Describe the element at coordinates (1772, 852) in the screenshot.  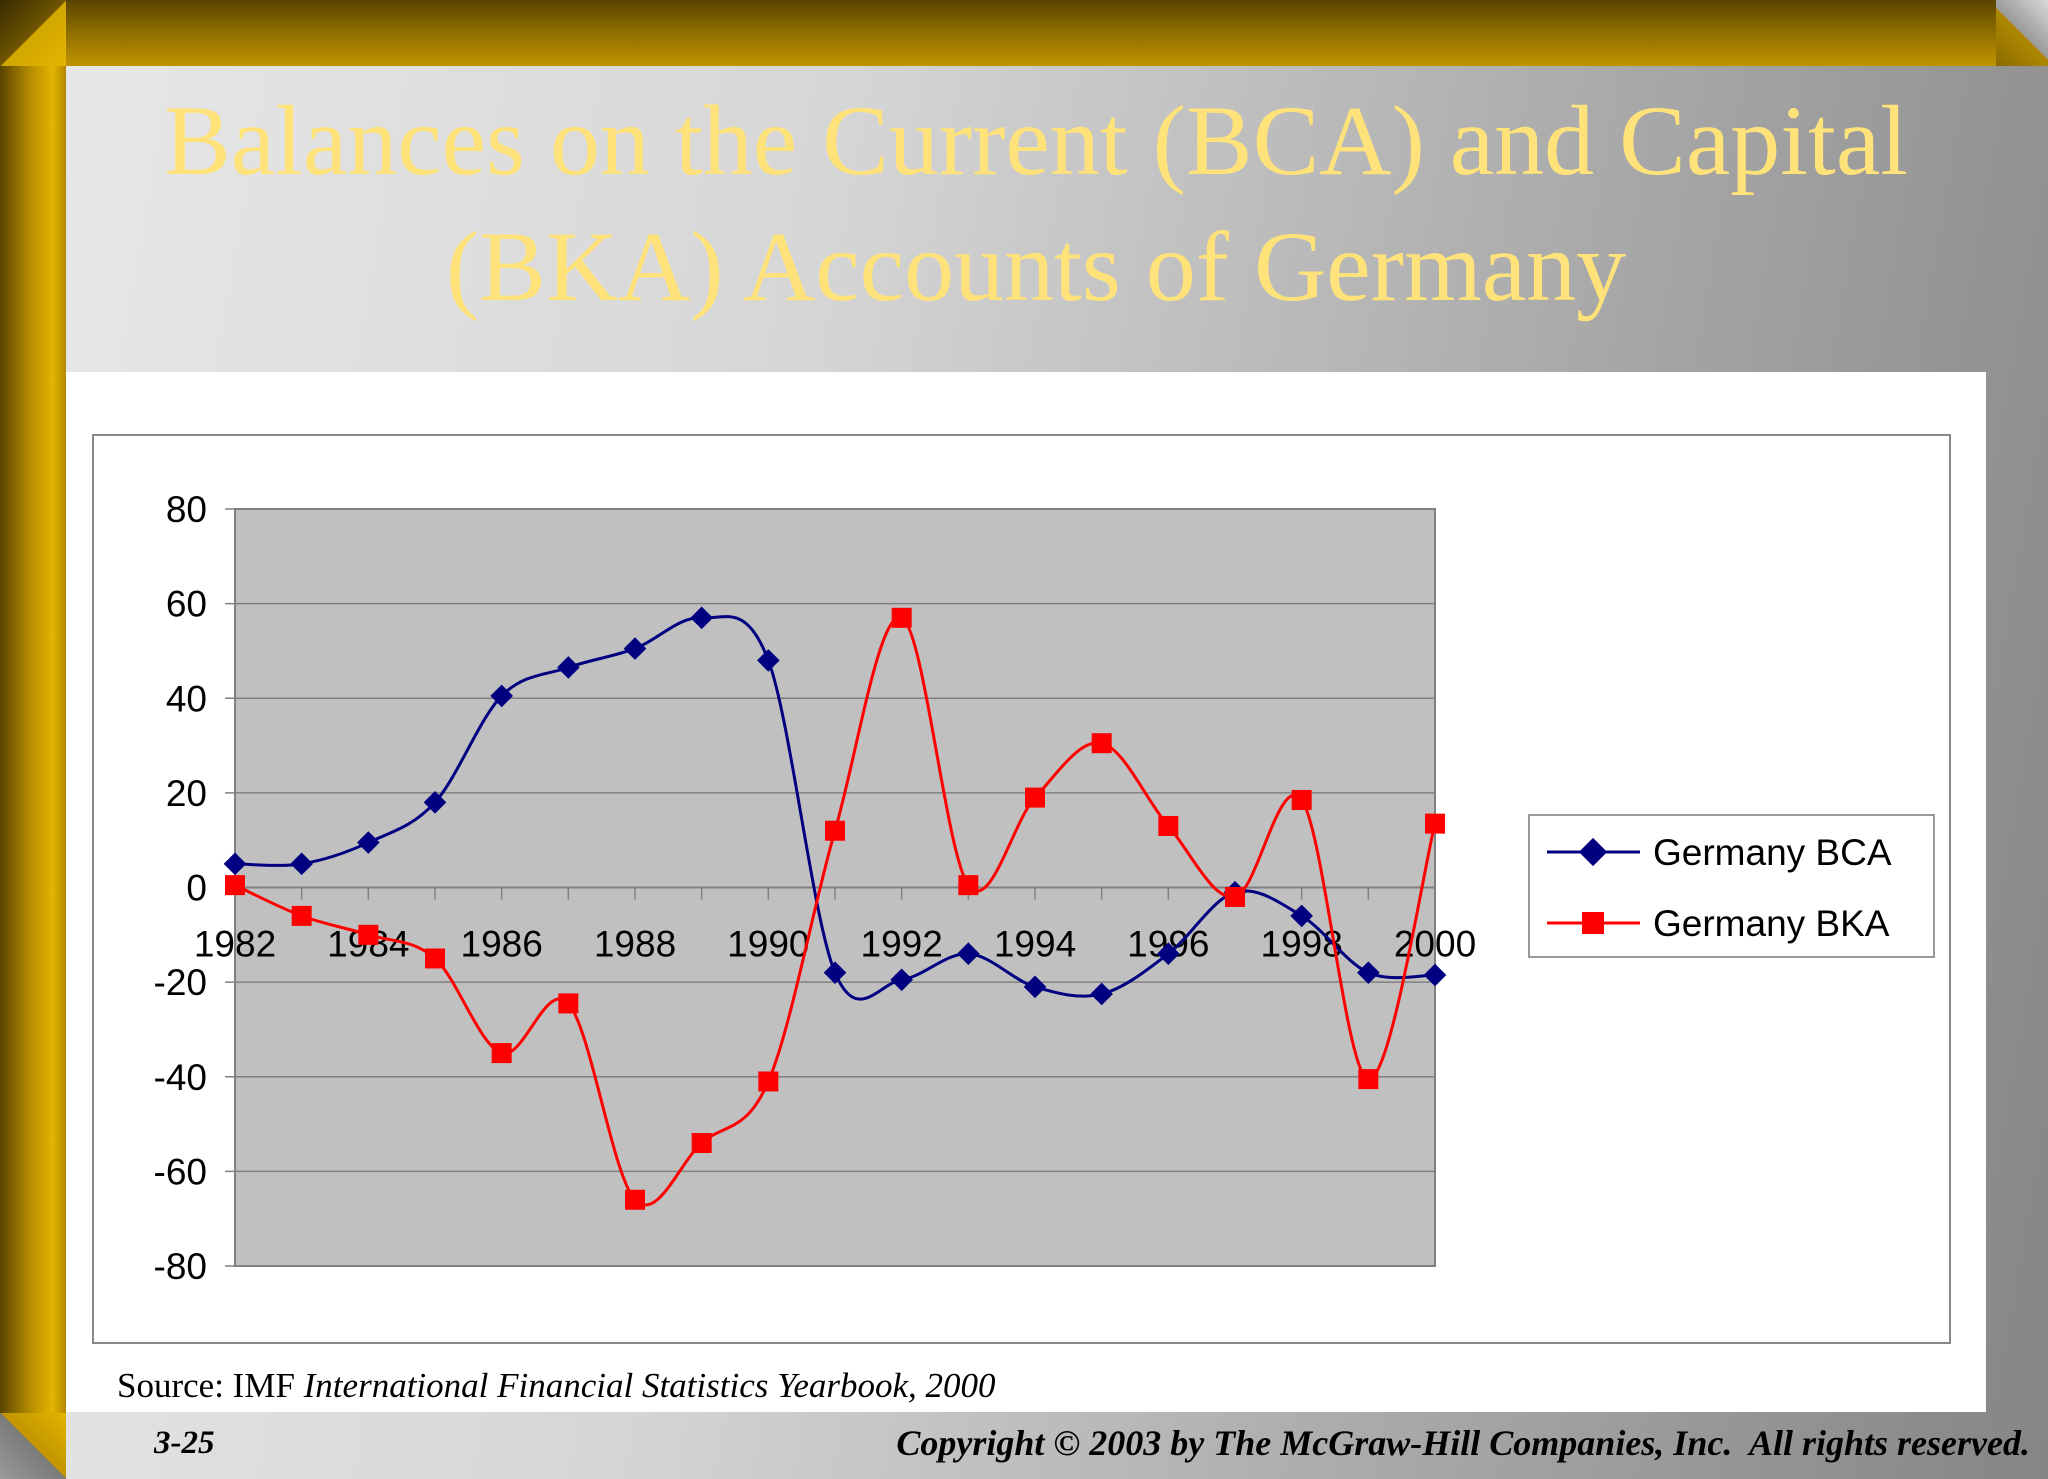
I see `legend-label-bca: Germany BCA` at that location.